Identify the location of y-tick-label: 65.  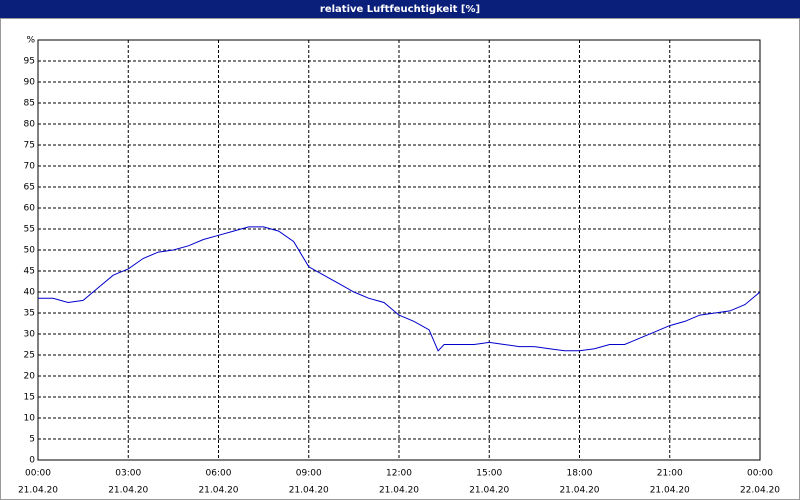
(29, 188).